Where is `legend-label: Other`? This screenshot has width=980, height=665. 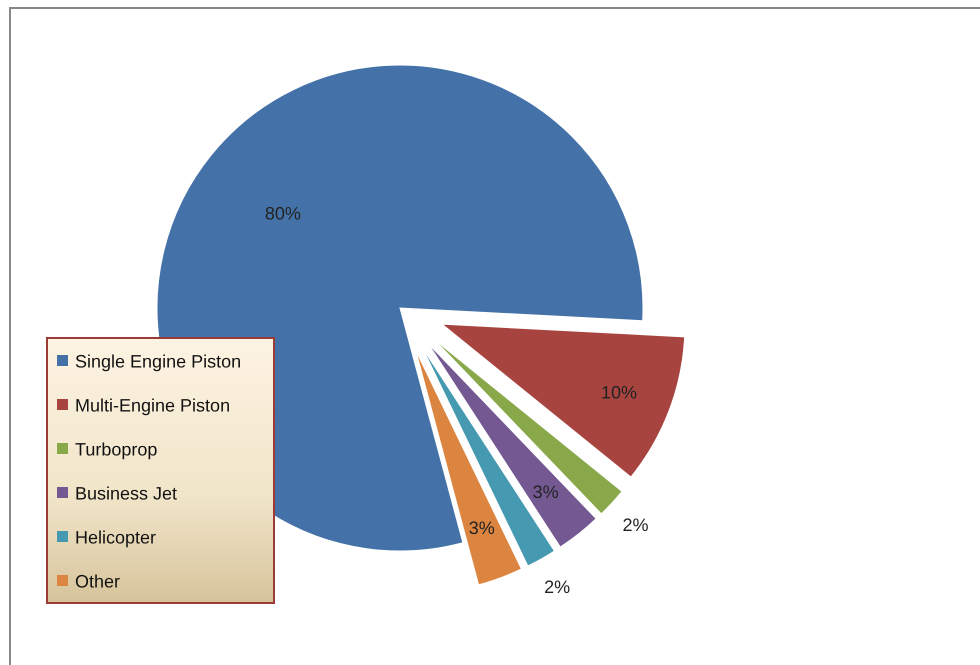 legend-label: Other is located at coordinates (97, 581).